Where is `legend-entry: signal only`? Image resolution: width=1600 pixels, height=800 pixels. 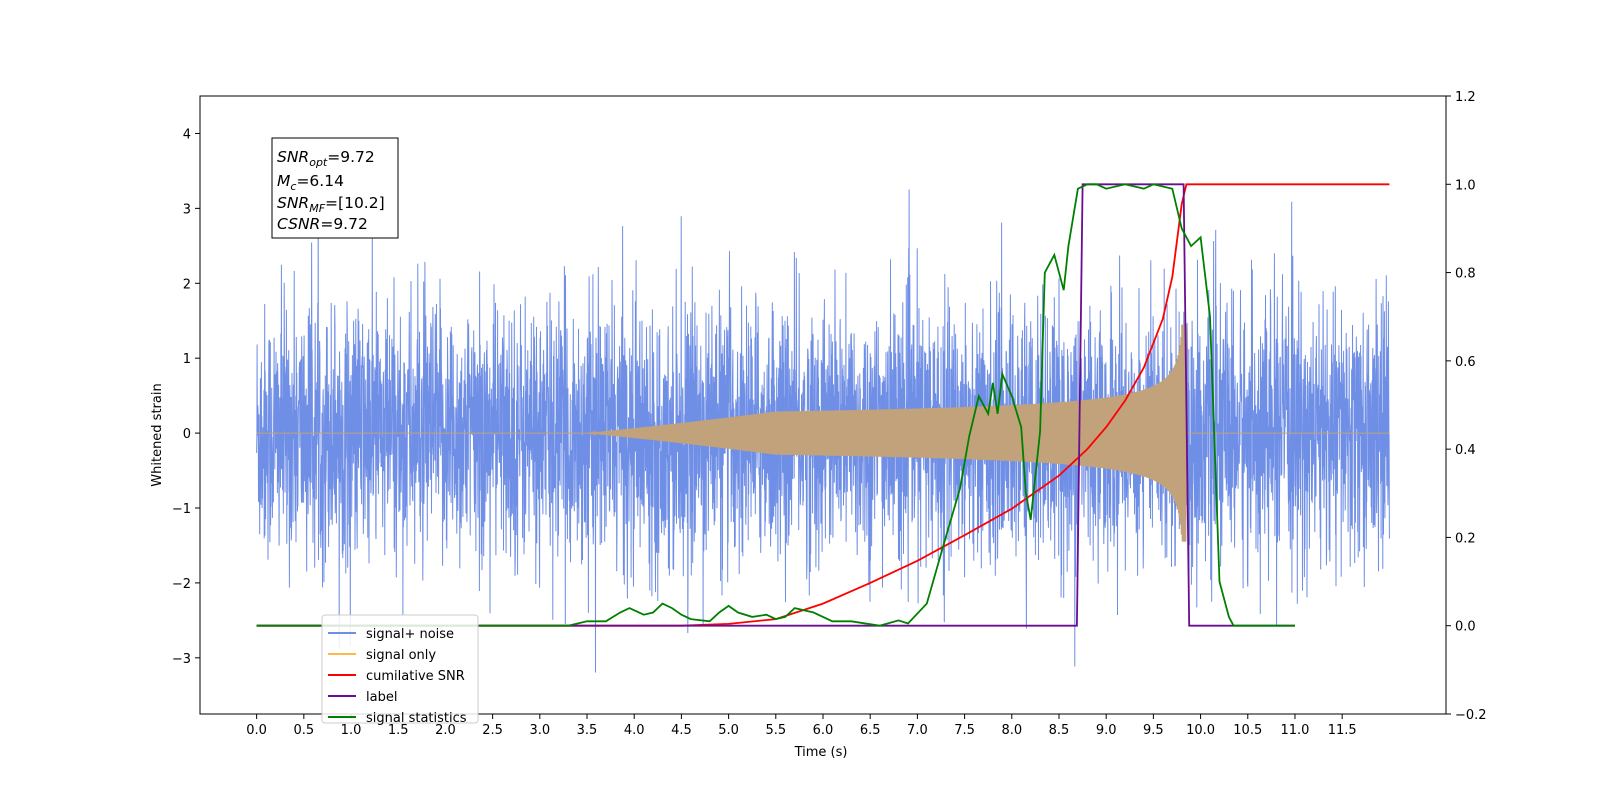
legend-entry: signal only is located at coordinates (382, 655).